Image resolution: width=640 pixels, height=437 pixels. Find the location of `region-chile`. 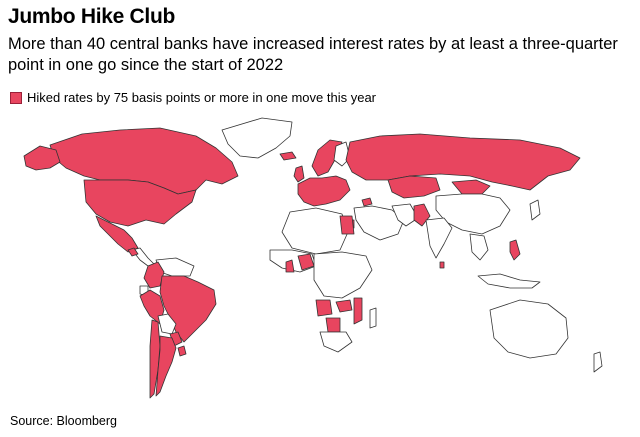

region-chile is located at coordinates (155, 359).